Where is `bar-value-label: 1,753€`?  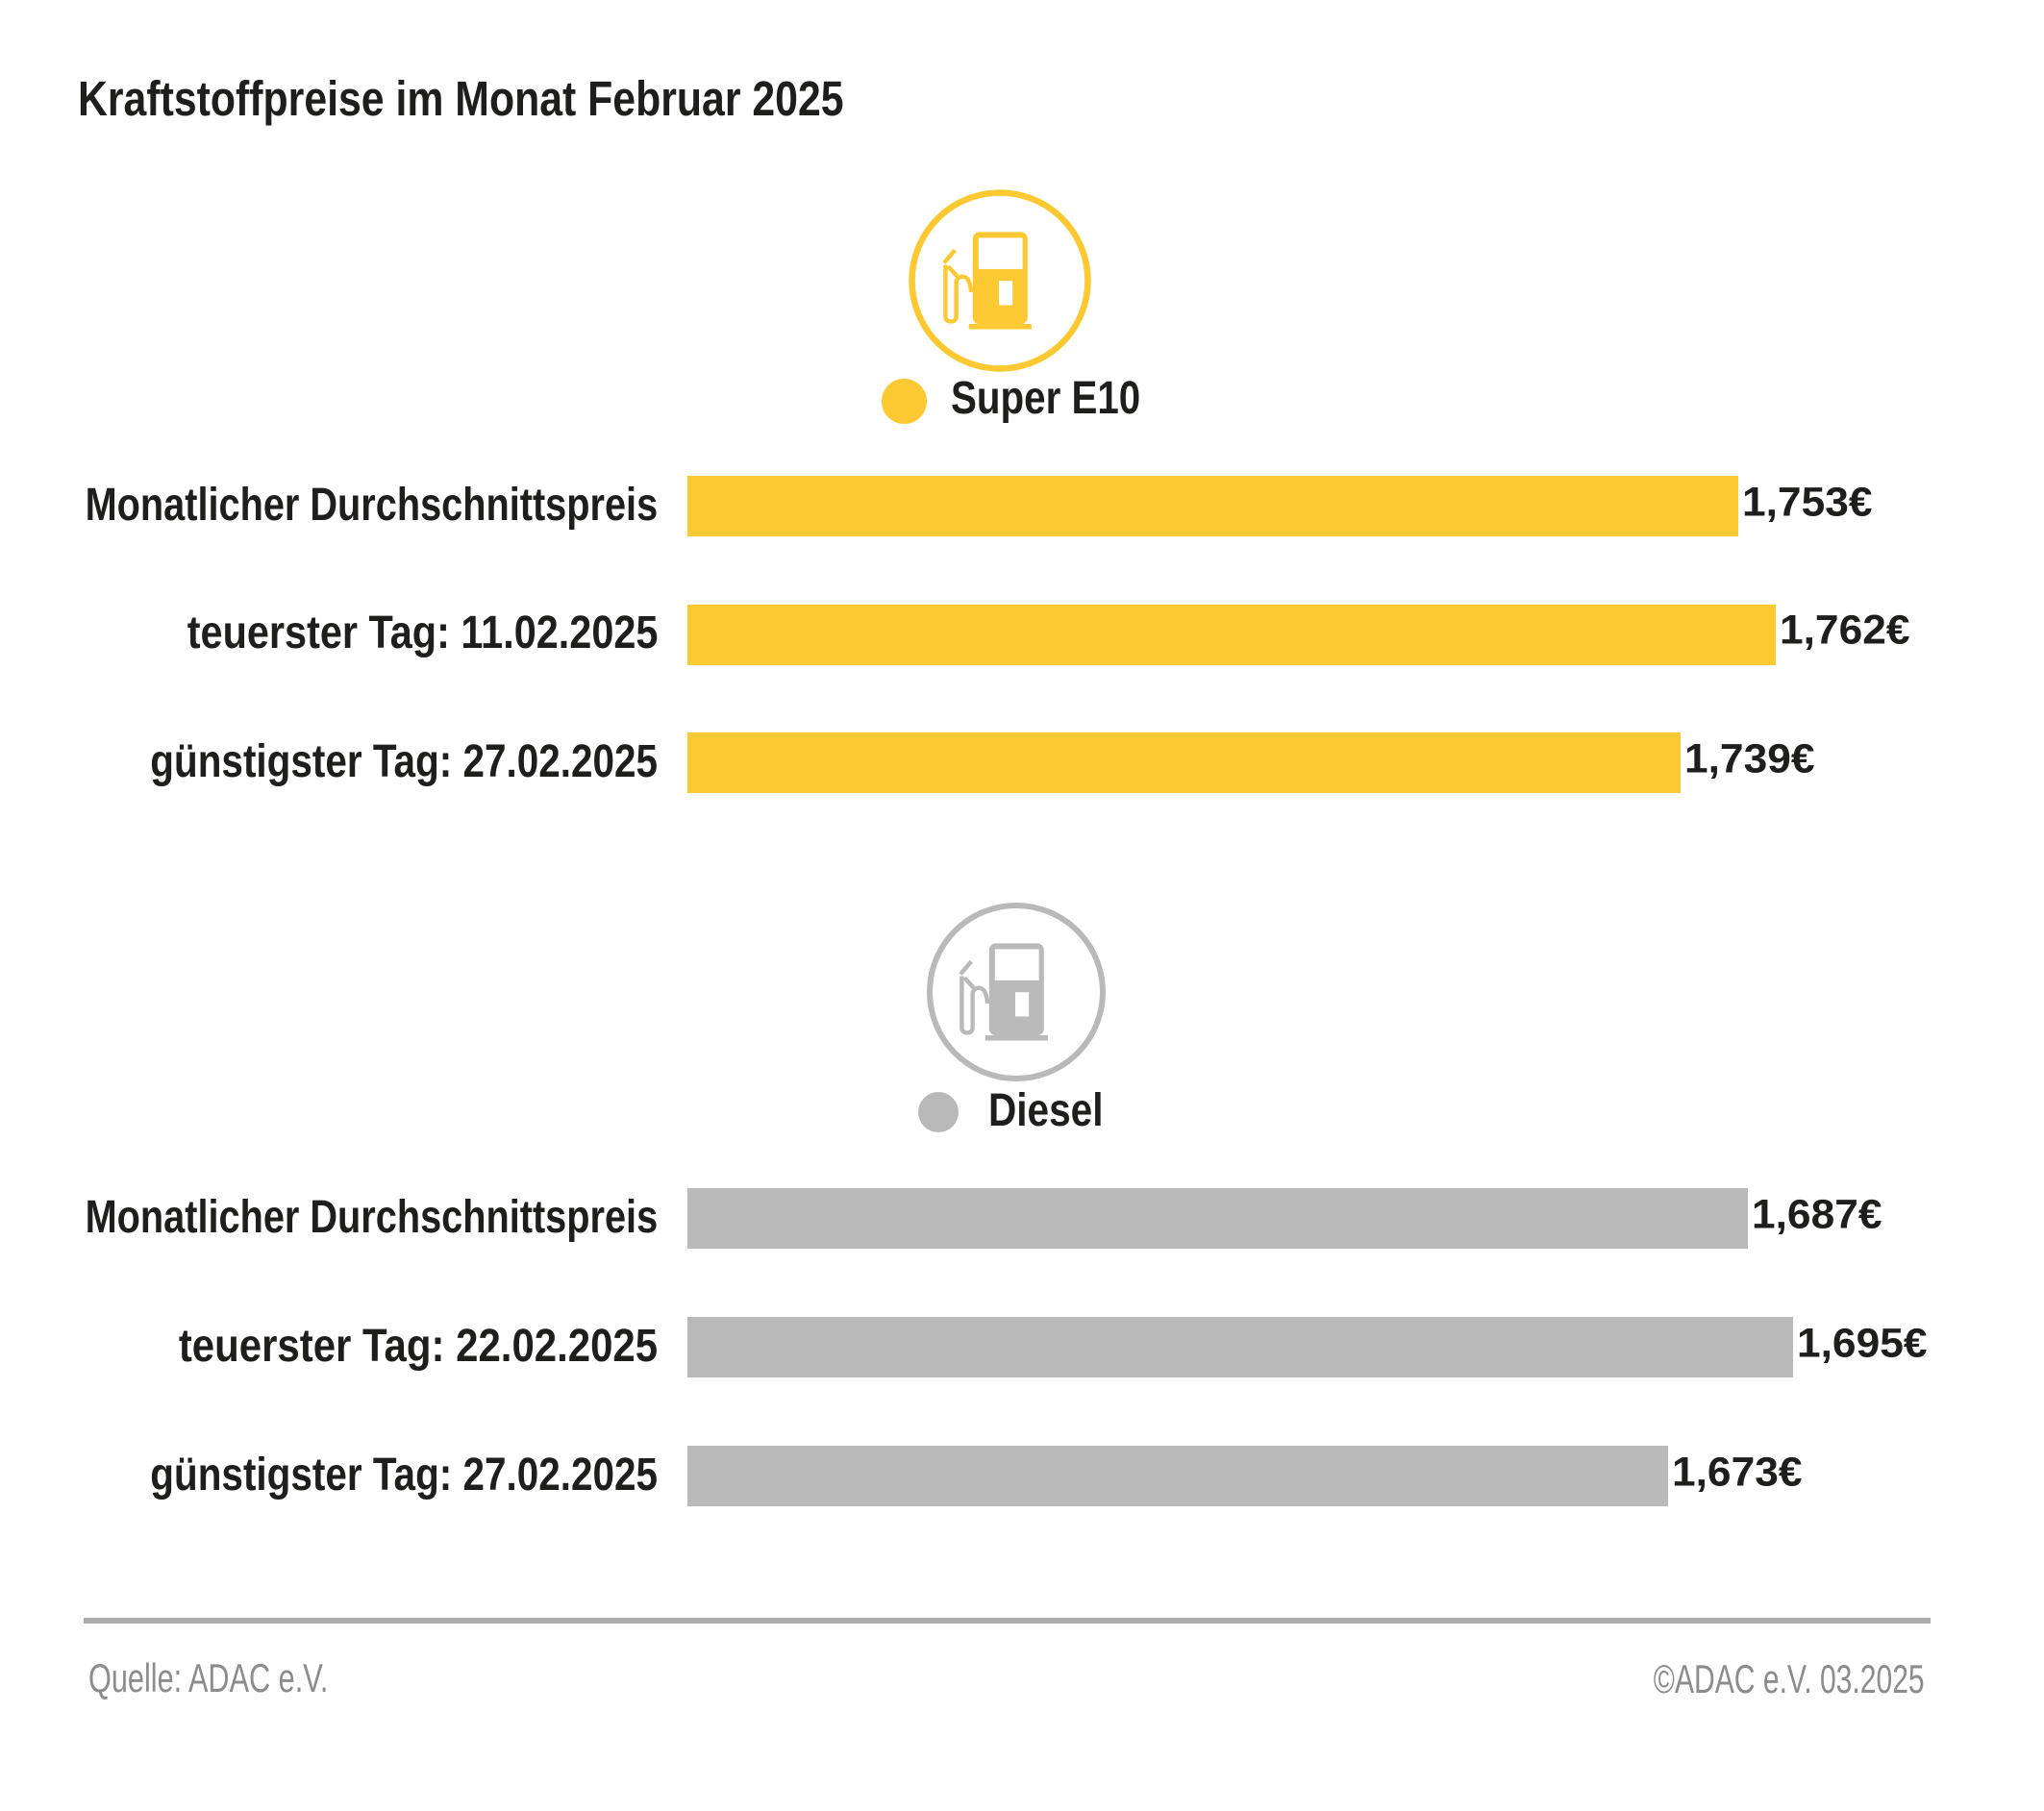
bar-value-label: 1,753€ is located at coordinates (1807, 502).